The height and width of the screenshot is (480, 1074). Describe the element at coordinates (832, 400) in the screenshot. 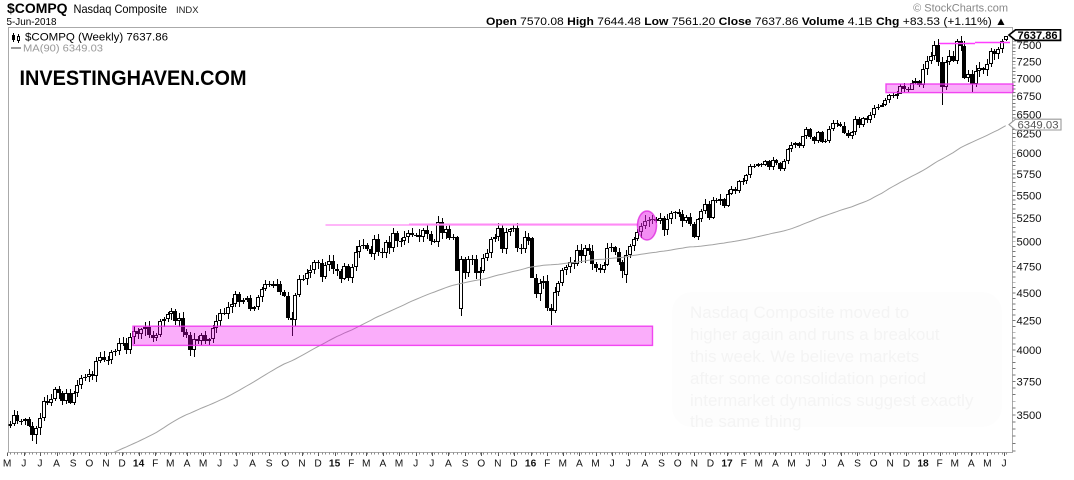

I see `svg-text:intermarket dynamics suggest e: intermarket dynamics suggest exactly` at that location.